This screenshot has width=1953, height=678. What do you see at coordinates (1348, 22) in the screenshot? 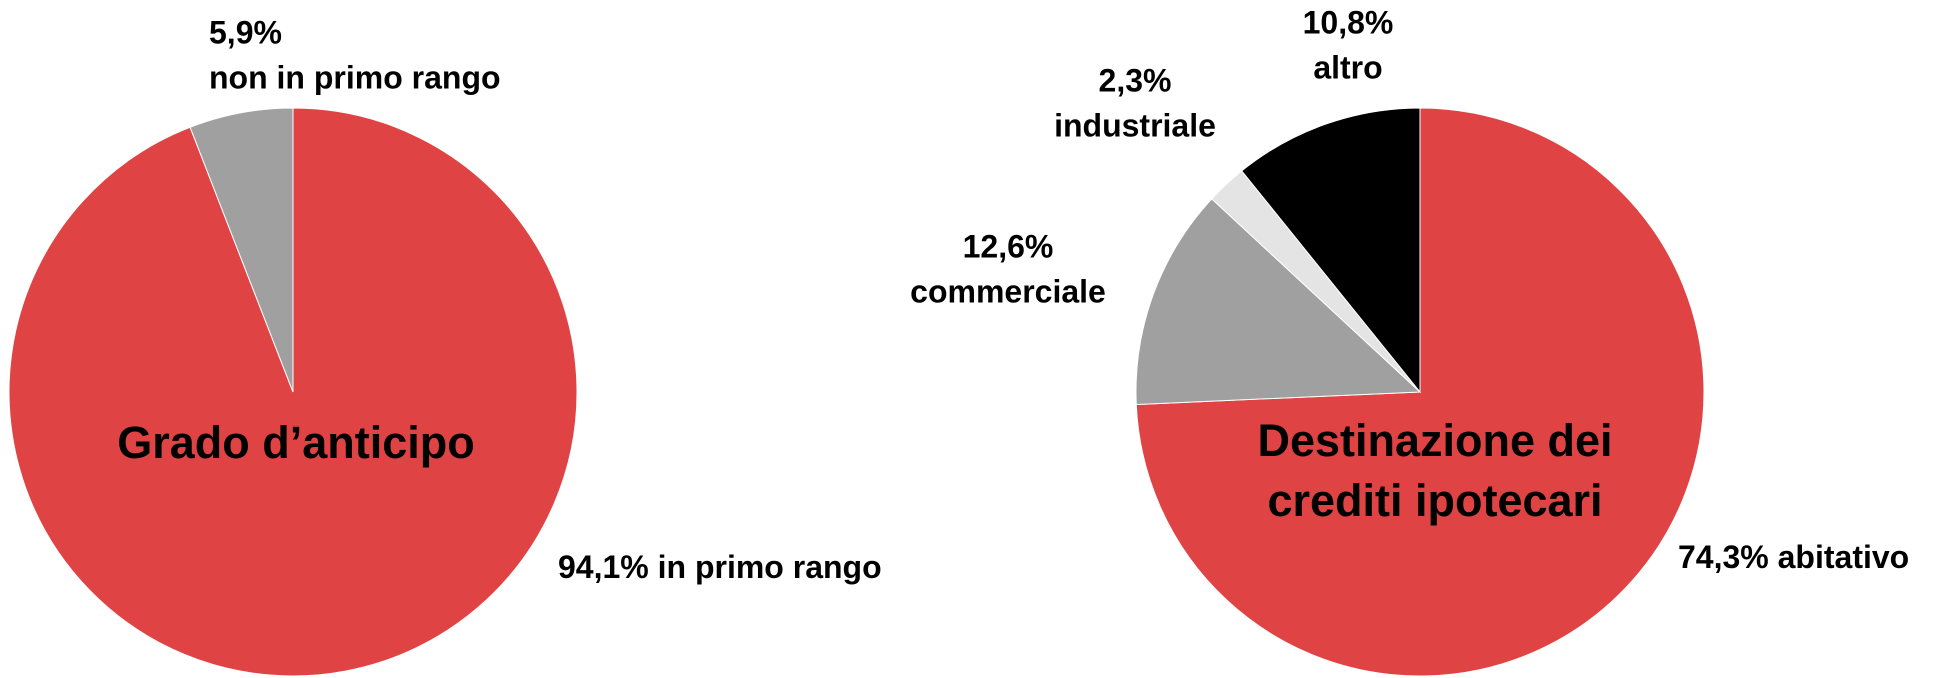
I see `value-label: 10,8%` at bounding box center [1348, 22].